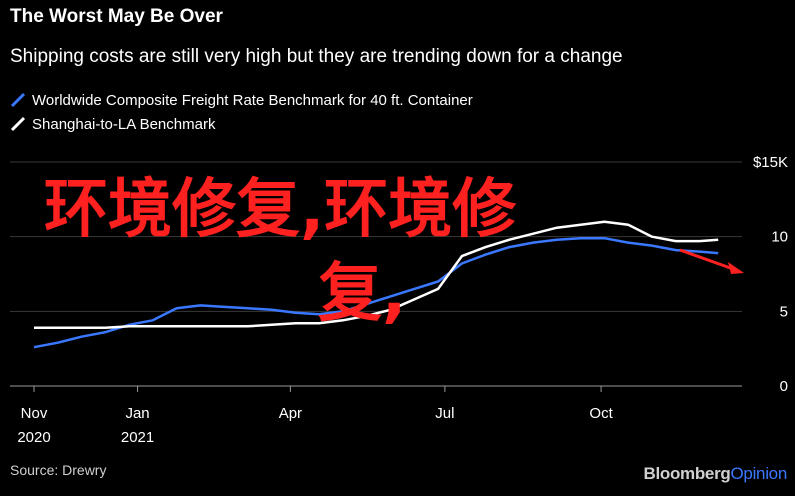 The height and width of the screenshot is (496, 795). Describe the element at coordinates (759, 473) in the screenshot. I see `brand-part-2: Opinion` at that location.